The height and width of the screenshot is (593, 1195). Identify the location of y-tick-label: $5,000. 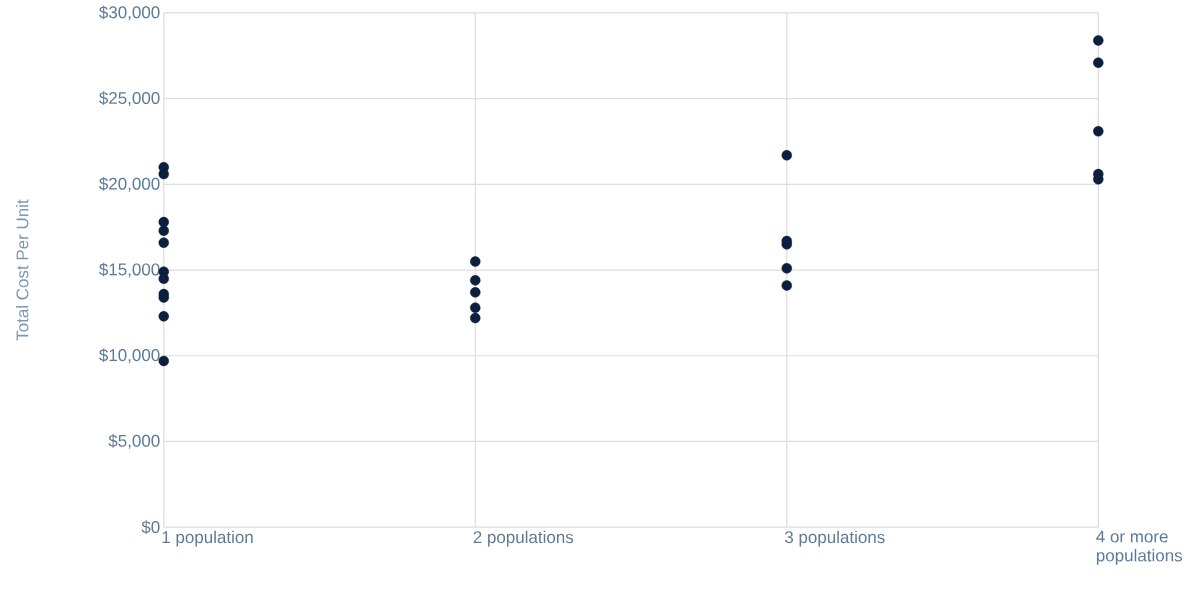
(134, 441).